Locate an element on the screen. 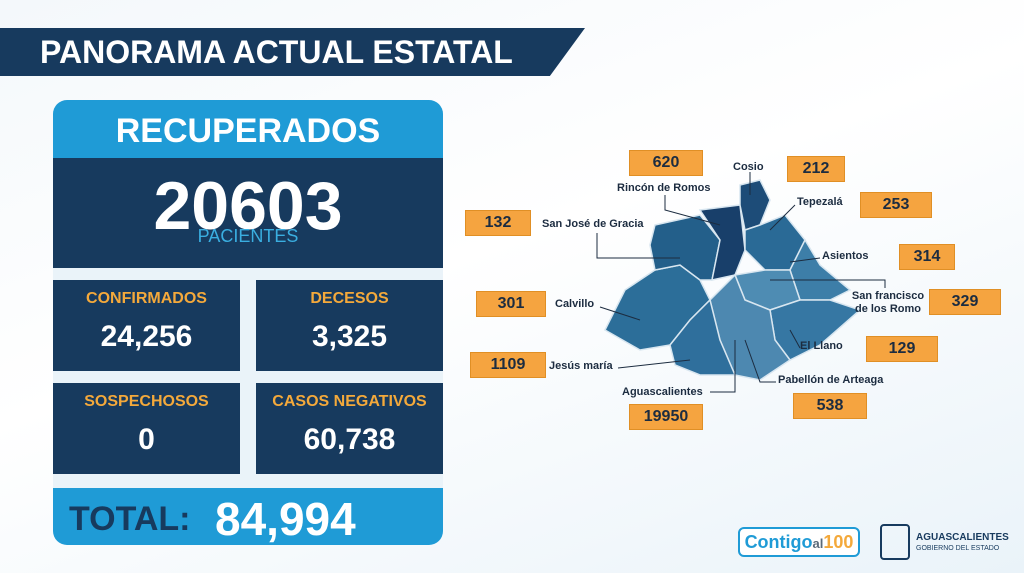 The image size is (1024, 573). campaign-text: al is located at coordinates (818, 543).